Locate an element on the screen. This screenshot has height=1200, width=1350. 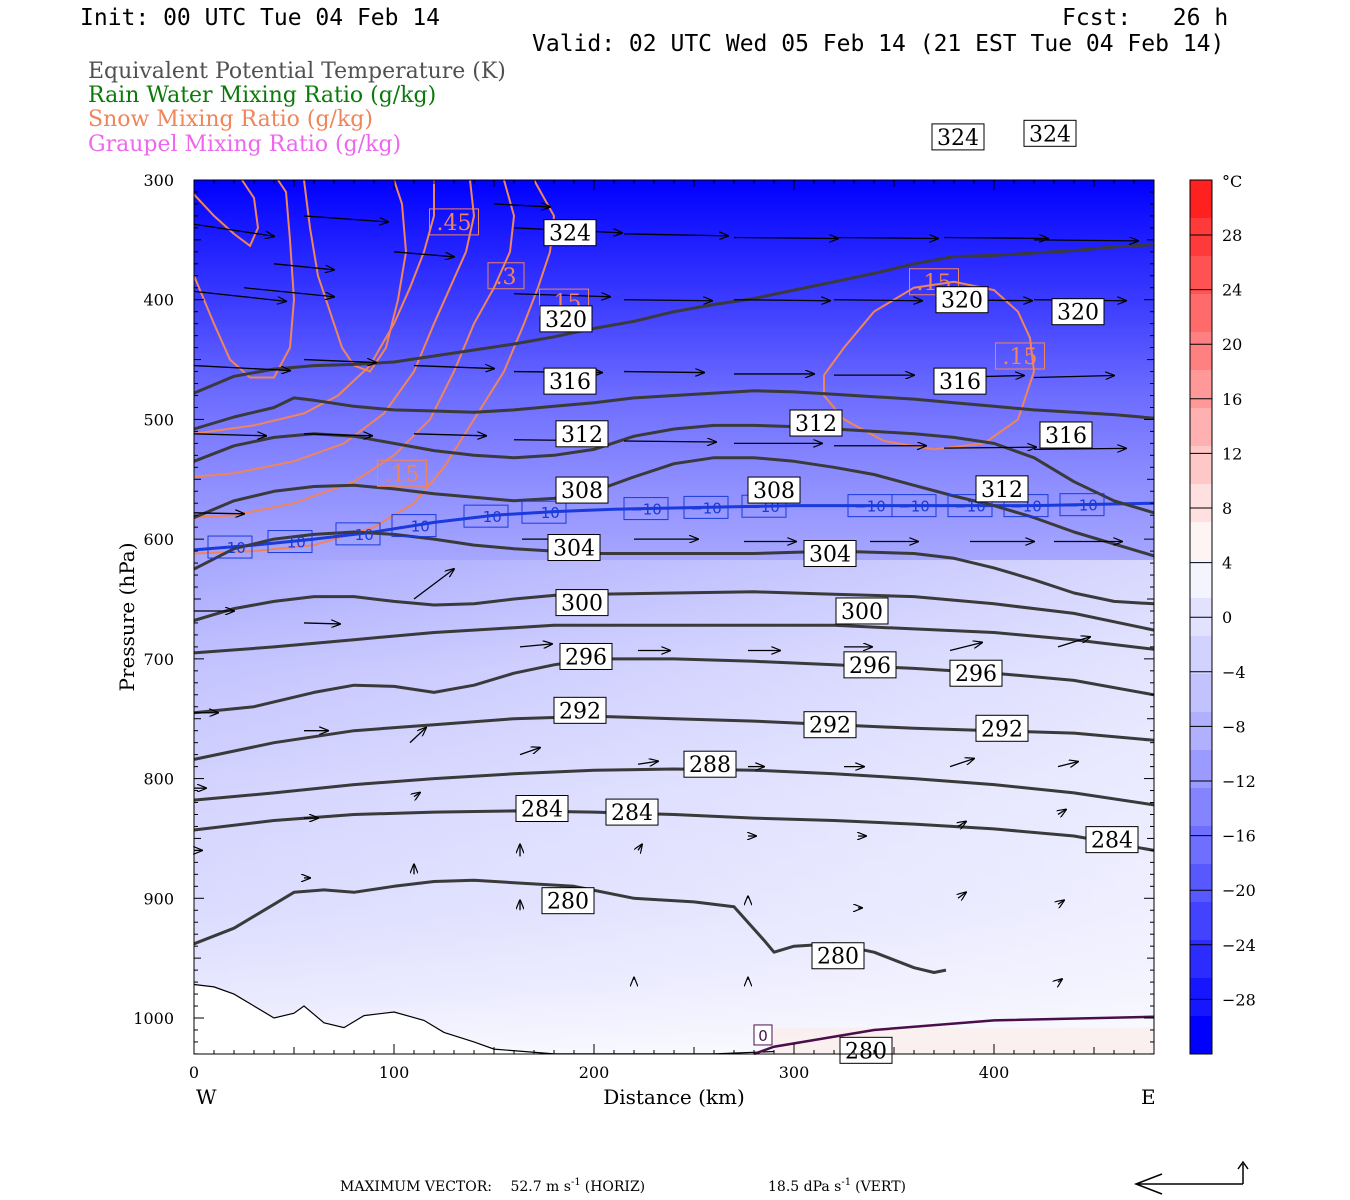
legend-theta-e: Equivalent Potential Temperature (K) is located at coordinates (297, 71).